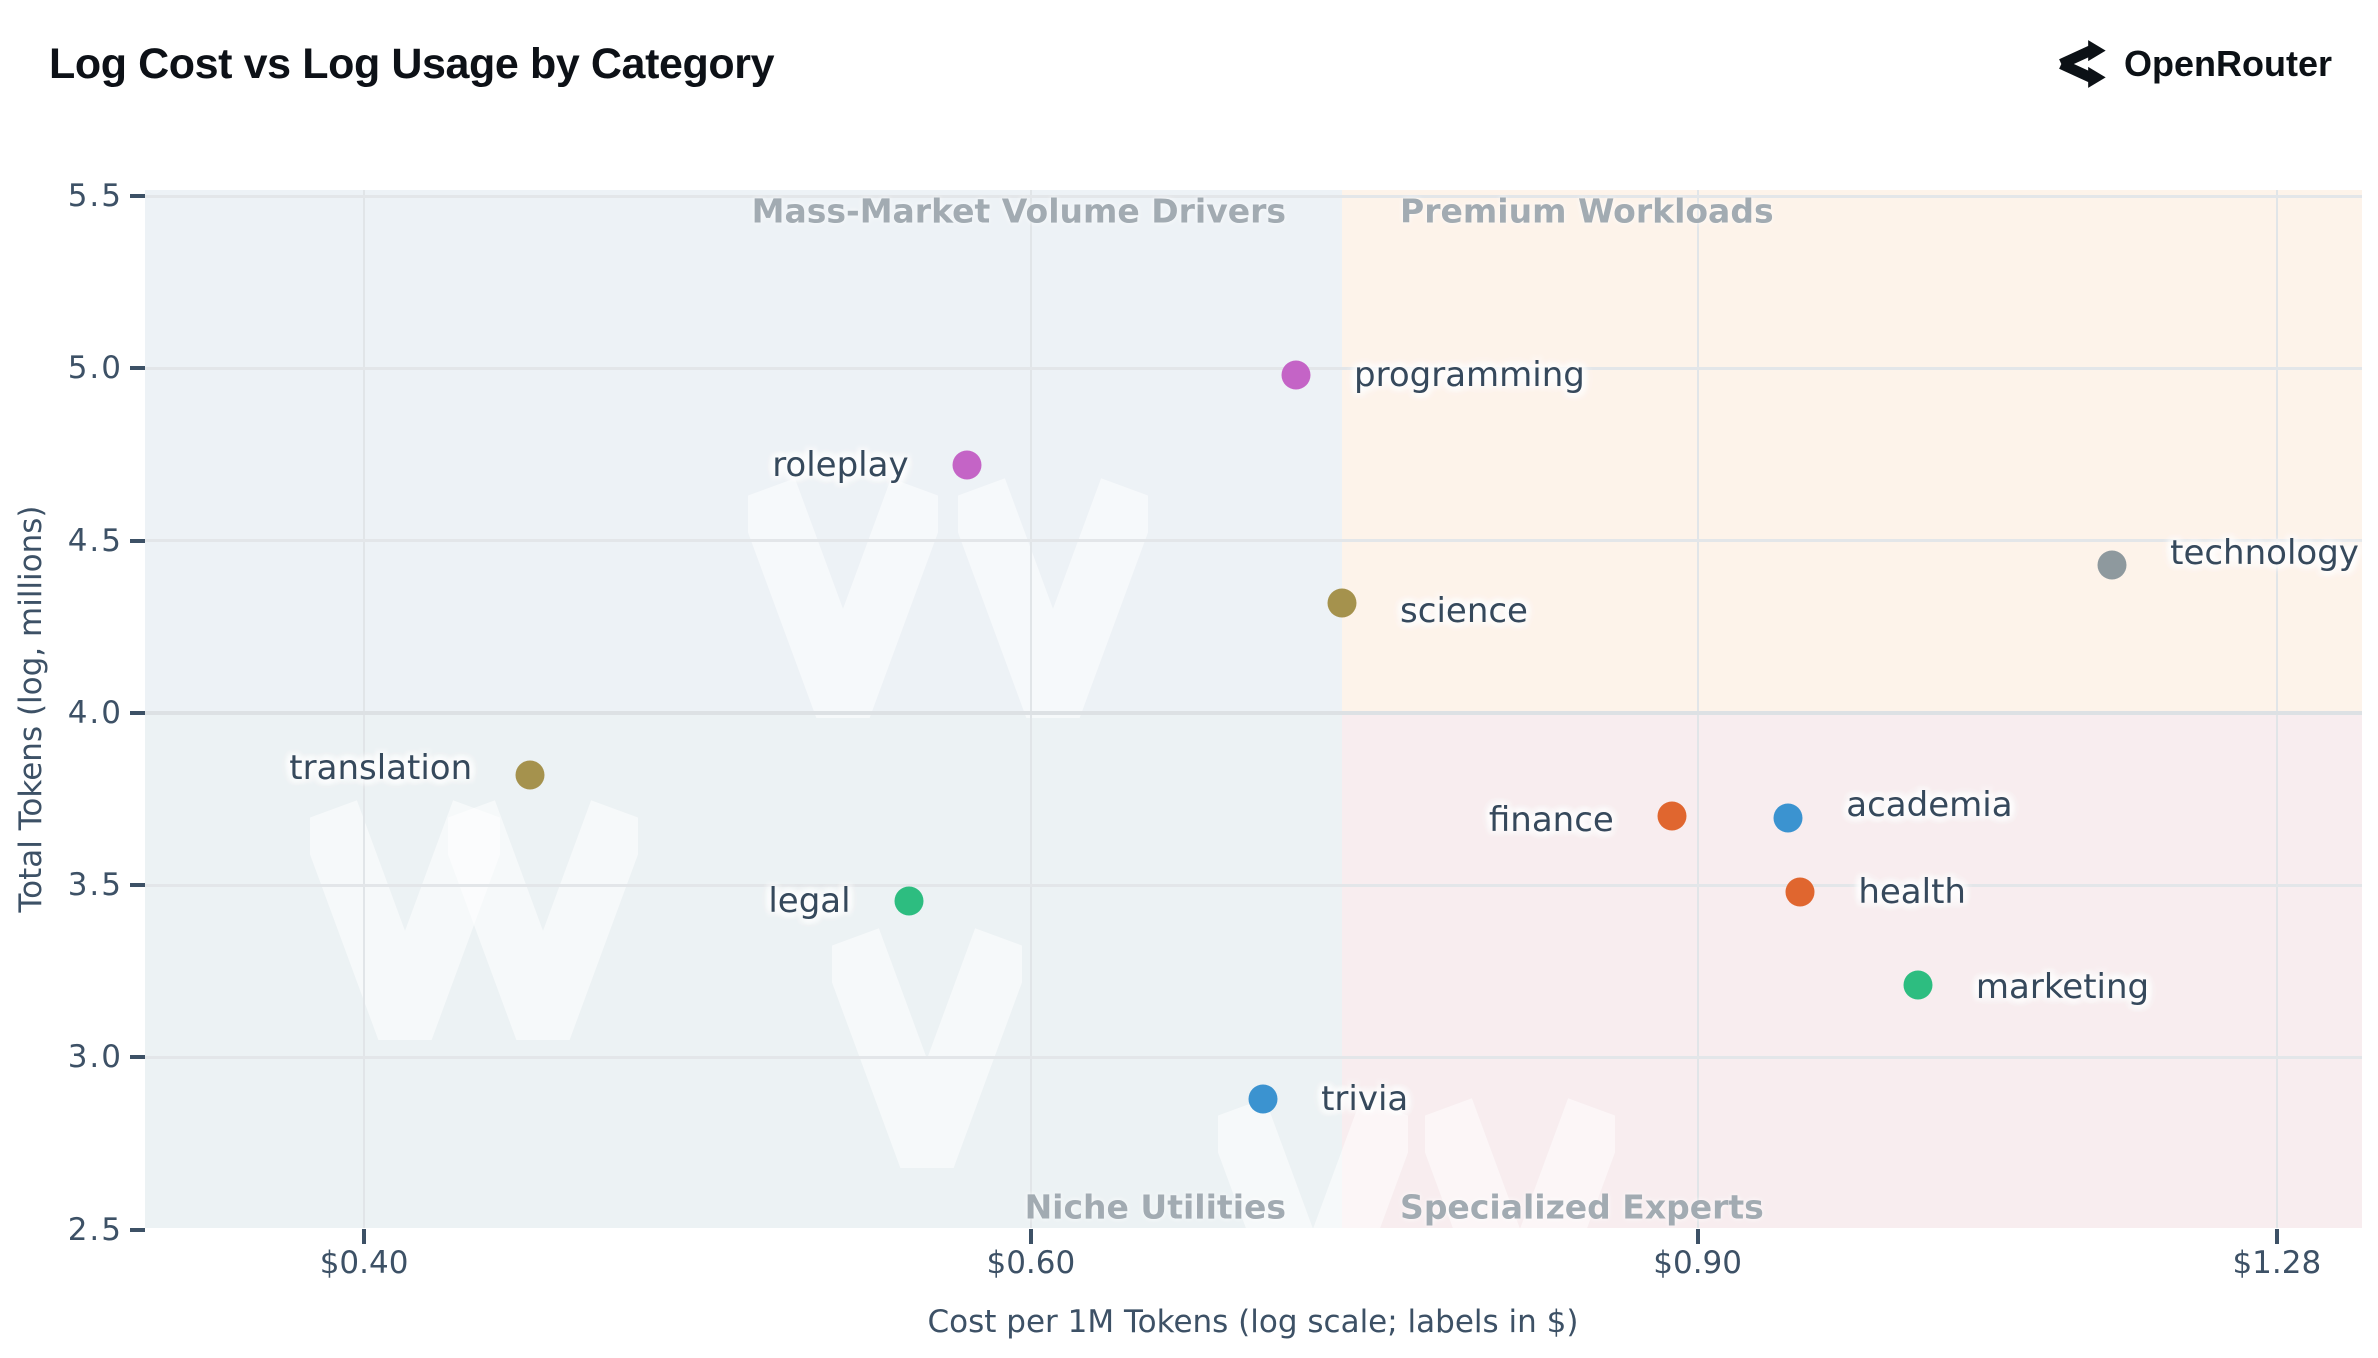 This screenshot has width=2378, height=1358. I want to click on y-tick-label: 2.5, so click(95, 1229).